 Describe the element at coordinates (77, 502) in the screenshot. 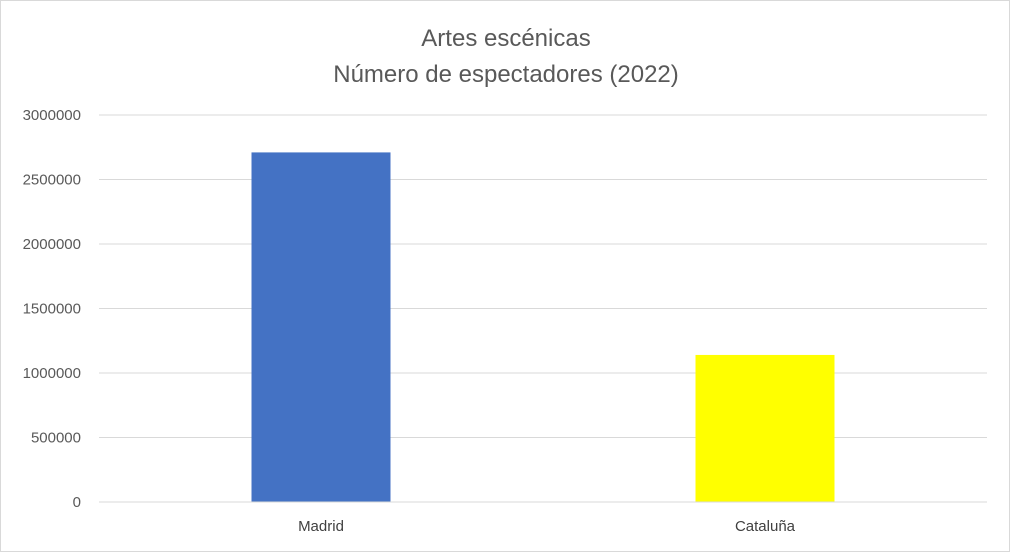

I see `y-tick-label: 0` at that location.